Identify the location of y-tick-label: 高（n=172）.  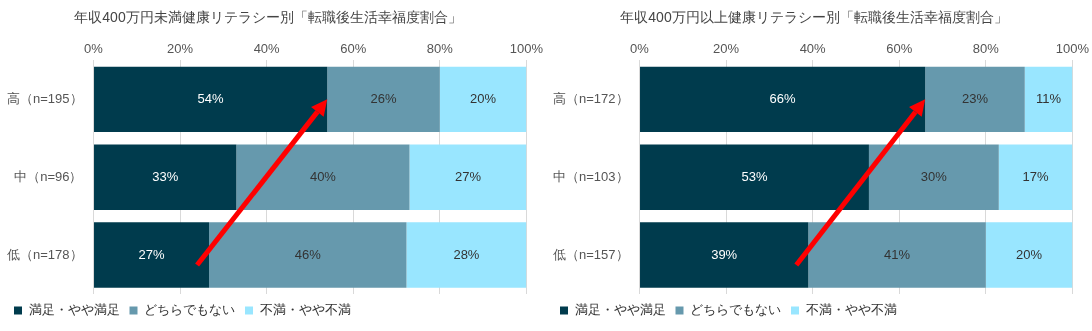
(591, 98).